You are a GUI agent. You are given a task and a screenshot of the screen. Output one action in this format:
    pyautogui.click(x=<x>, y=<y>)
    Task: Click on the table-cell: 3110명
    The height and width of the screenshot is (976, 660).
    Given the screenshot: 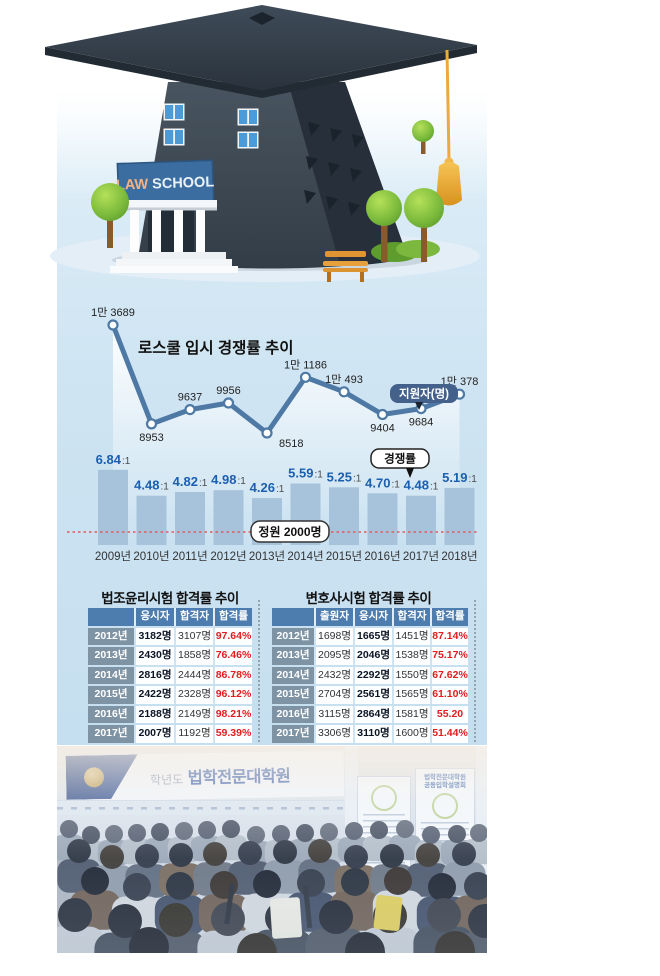 What is the action you would take?
    pyautogui.click(x=372, y=734)
    